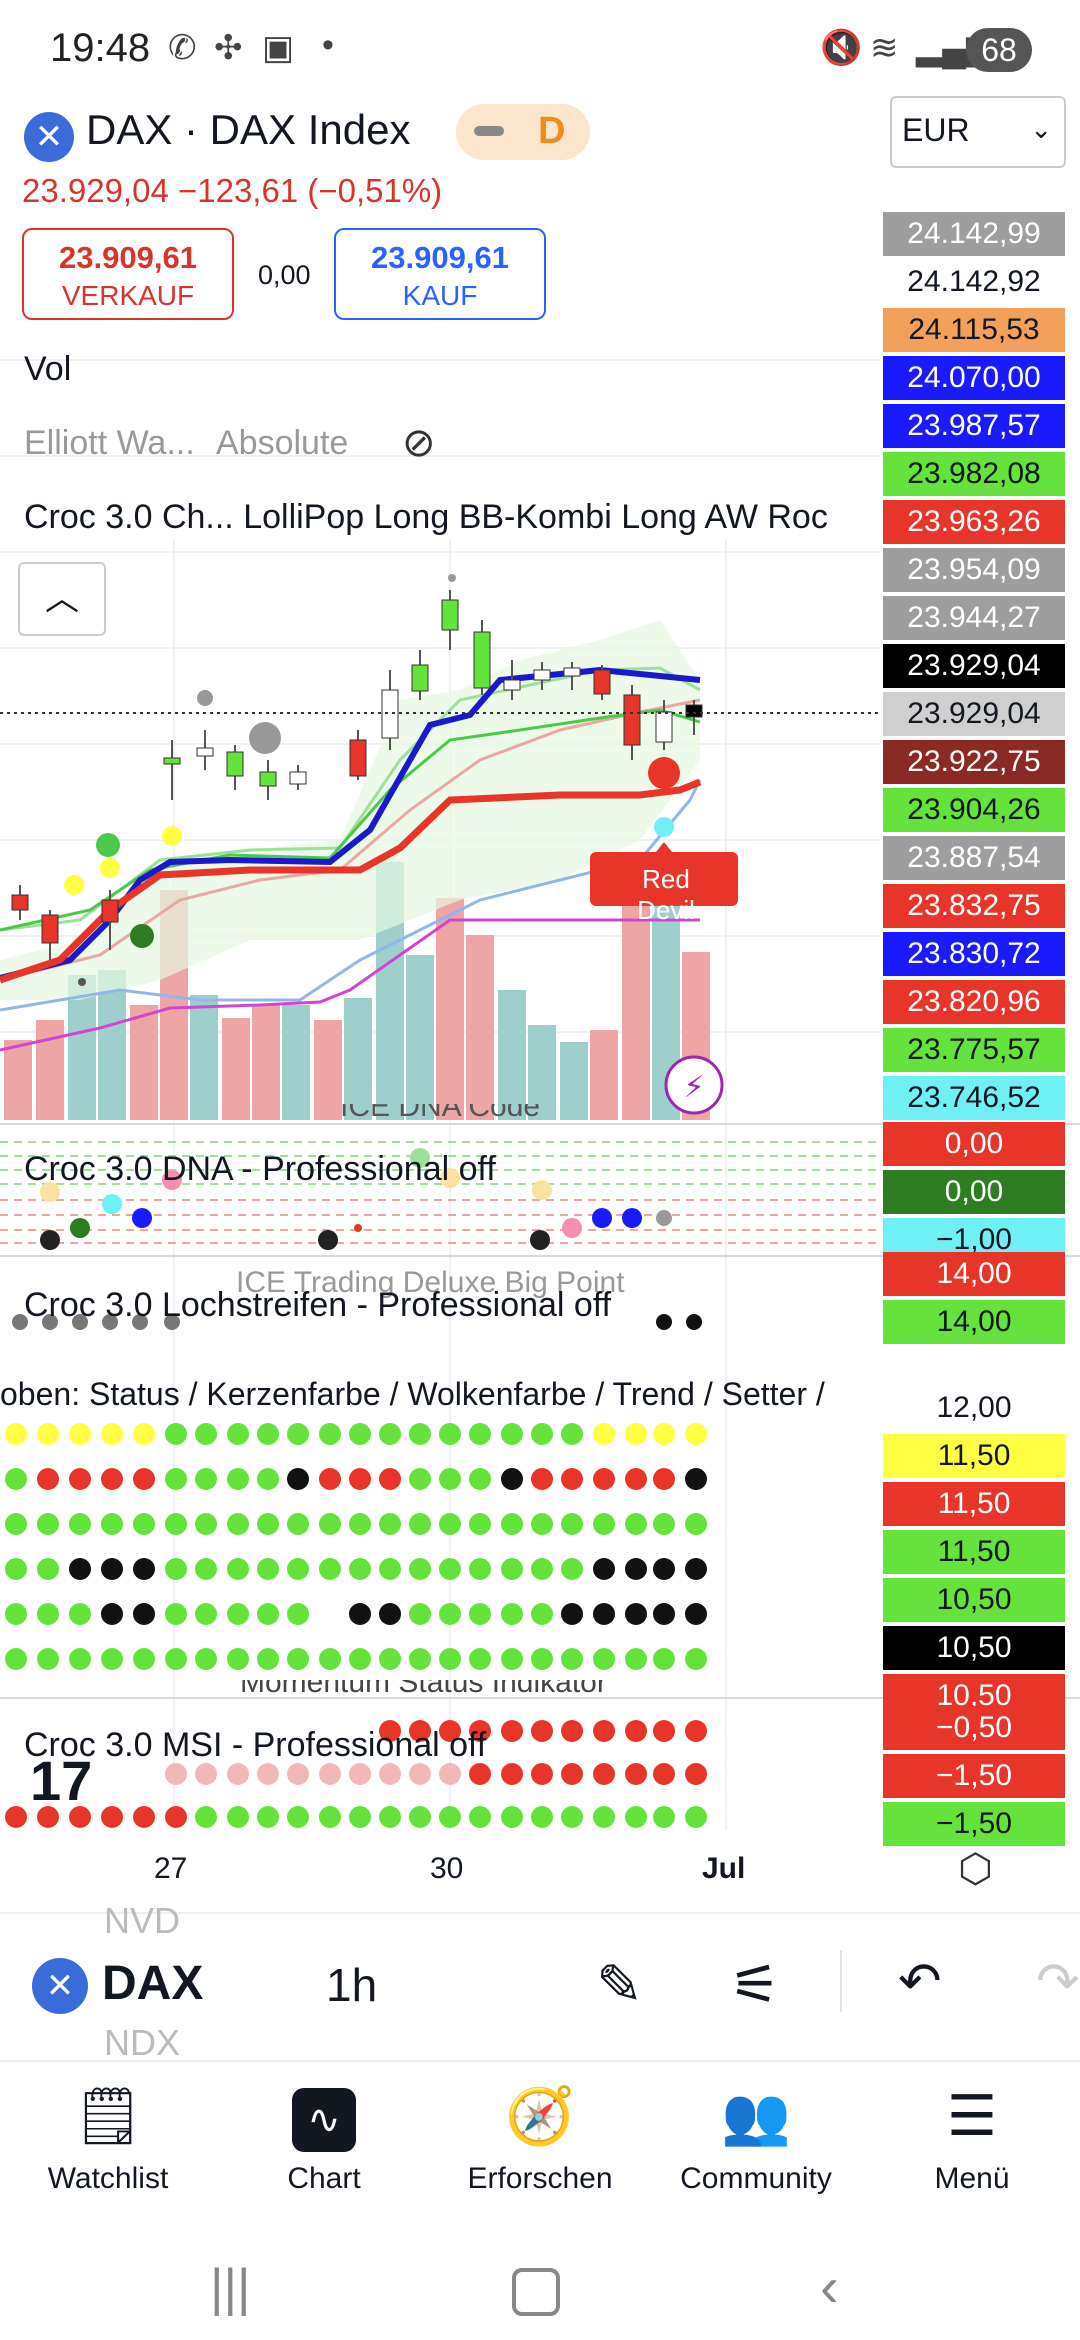 The height and width of the screenshot is (2340, 1080). What do you see at coordinates (153, 1983) in the screenshot?
I see `toolbar-symbol: DAX` at bounding box center [153, 1983].